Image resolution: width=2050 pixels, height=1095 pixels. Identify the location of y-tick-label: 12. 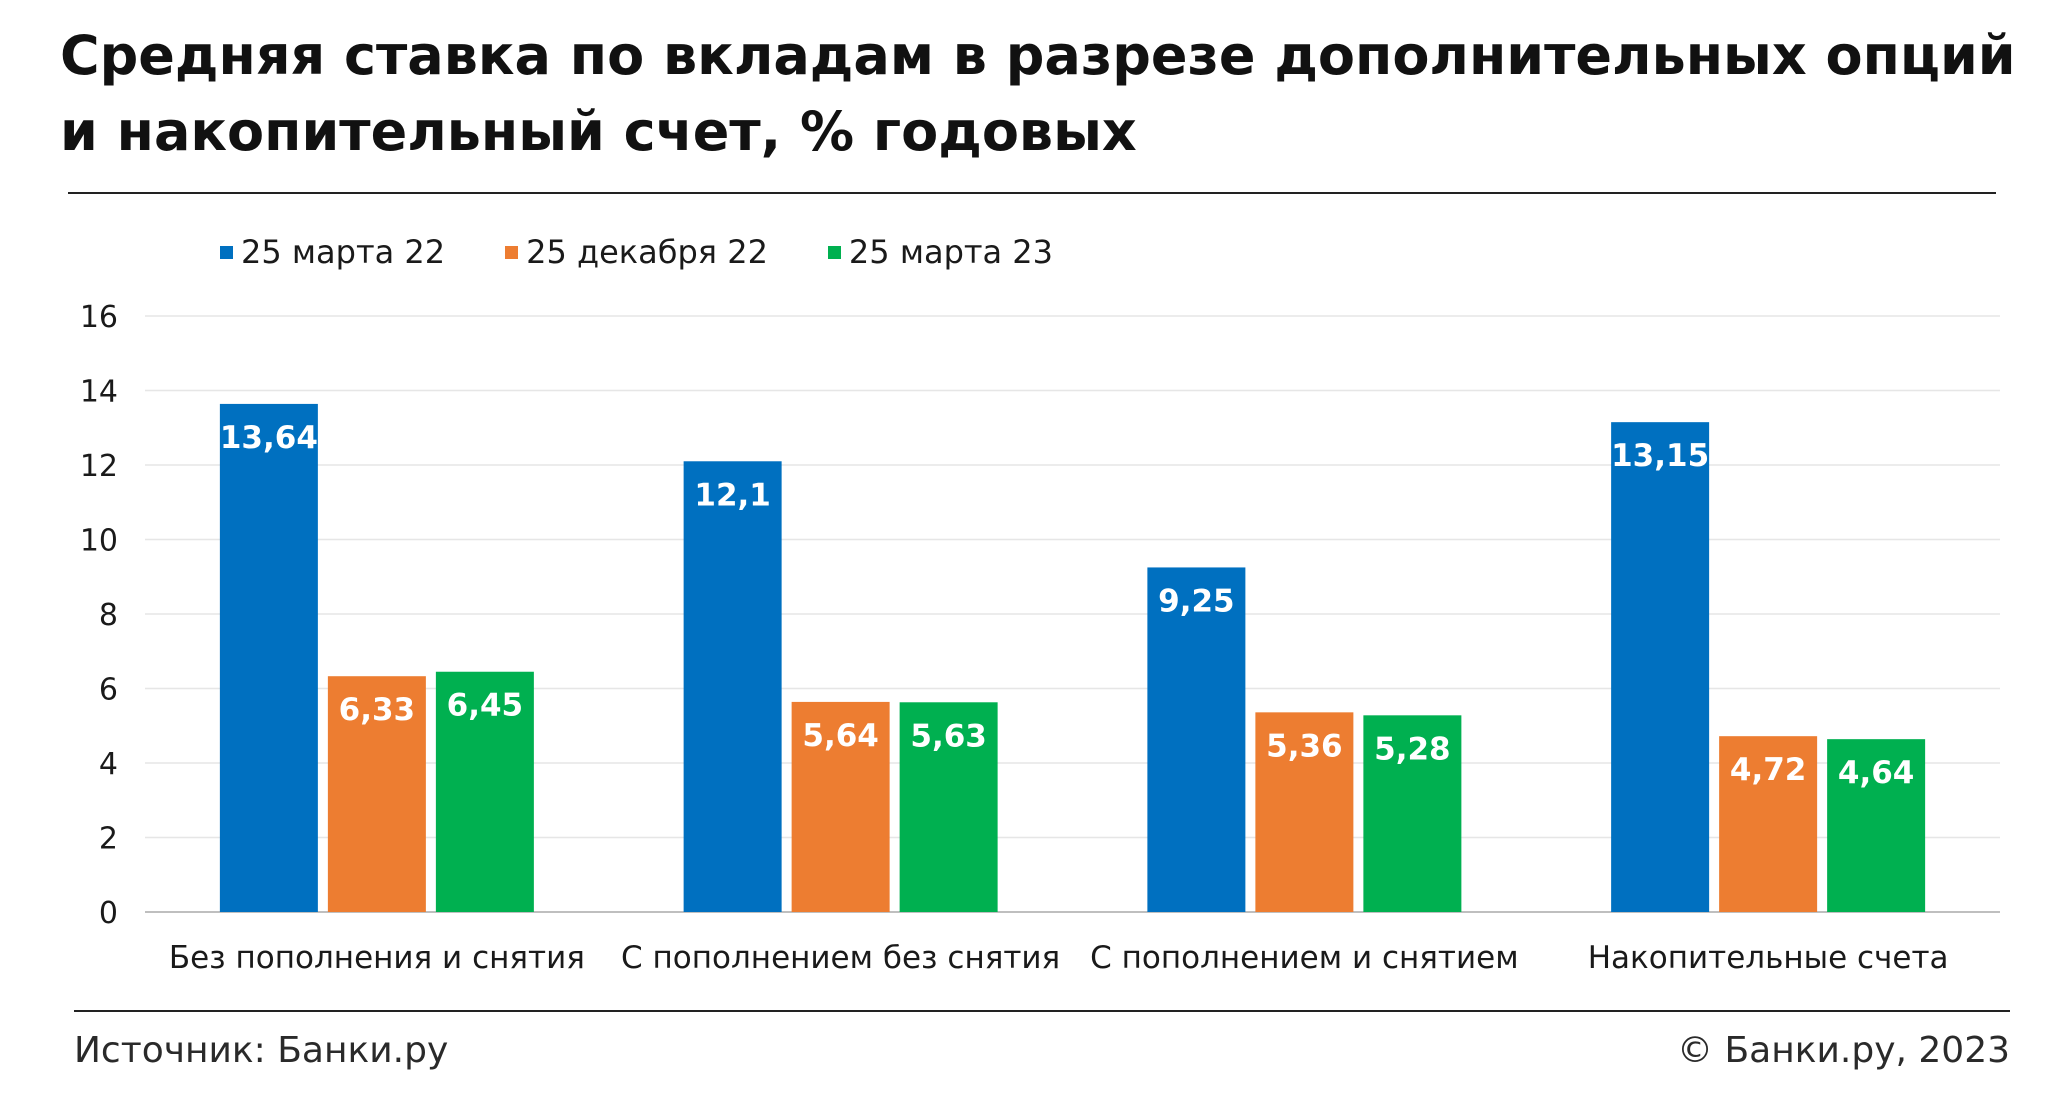
(99, 466).